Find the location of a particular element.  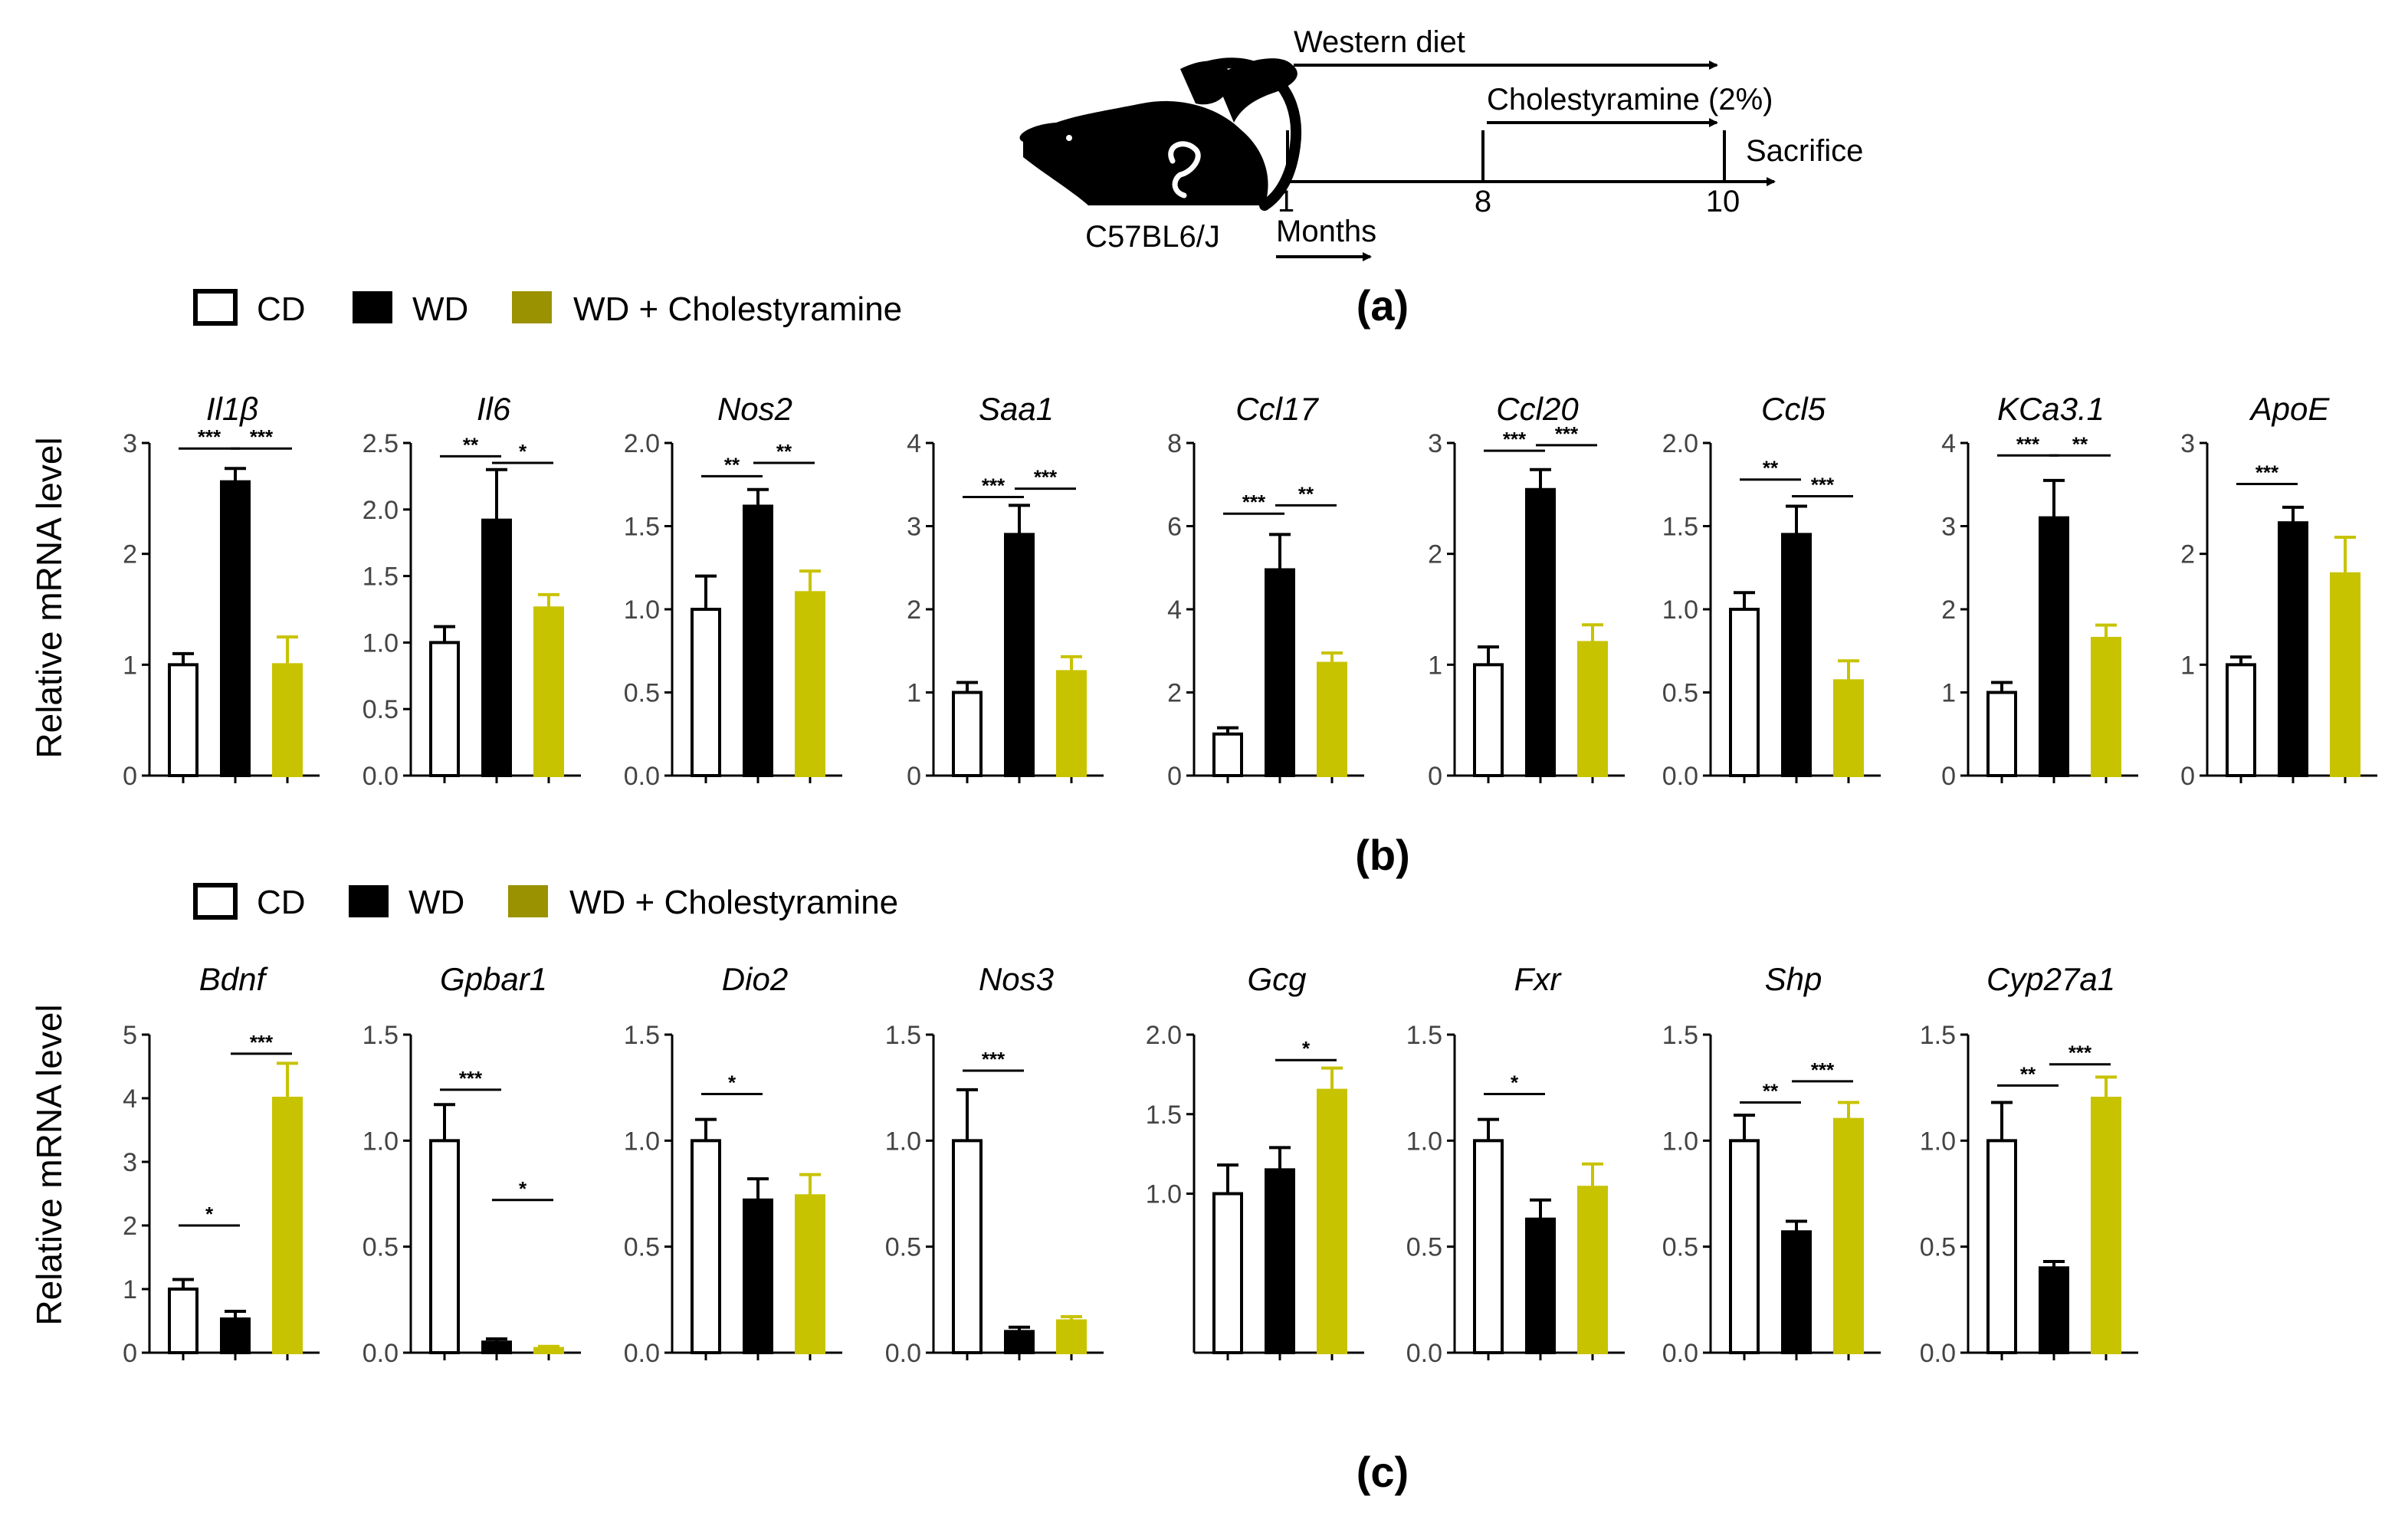

sacrifice-label: Sacrifice is located at coordinates (1804, 151).